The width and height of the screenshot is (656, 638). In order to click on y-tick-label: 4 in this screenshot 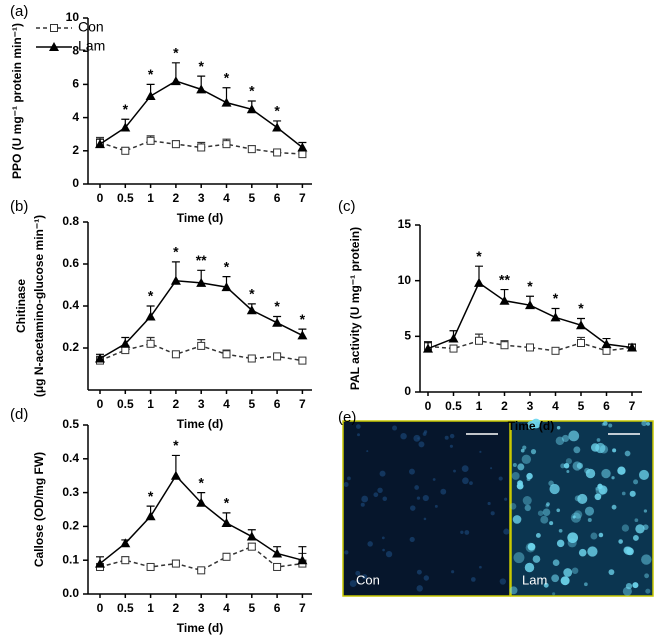, I will do `click(75, 117)`.